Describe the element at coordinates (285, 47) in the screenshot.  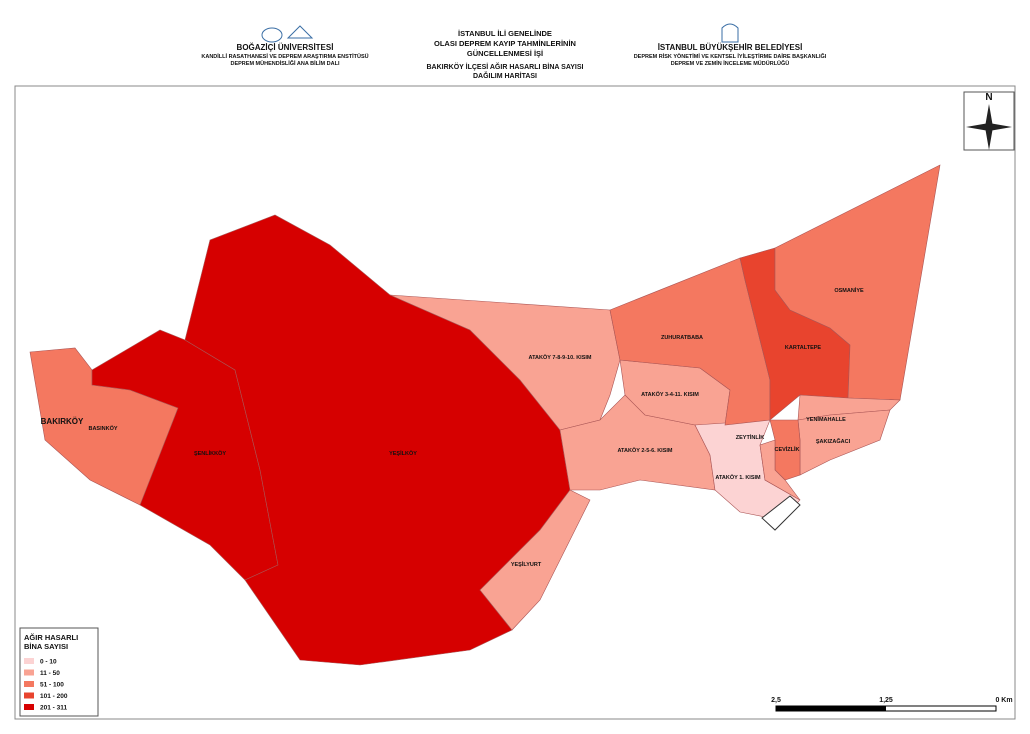
I see `header-title: BOĞAZİÇİ ÜNİVERSİTESİ` at that location.